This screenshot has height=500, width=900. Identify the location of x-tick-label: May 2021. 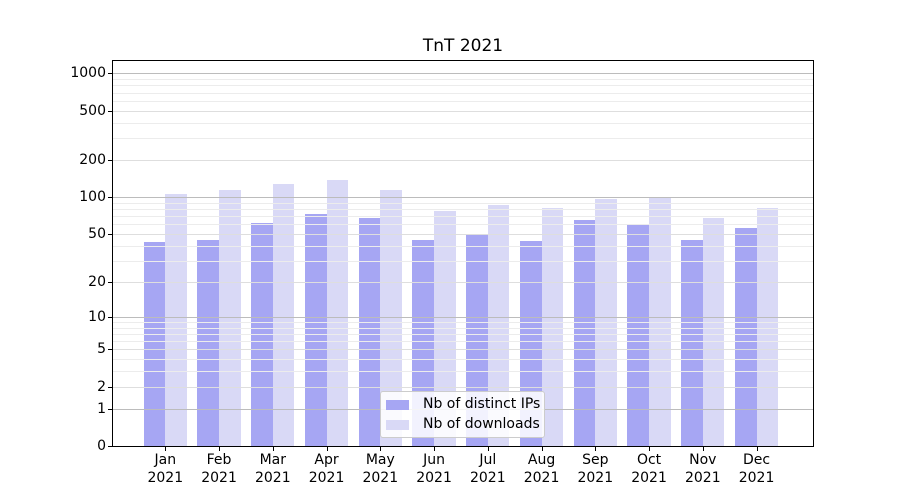
(380, 469).